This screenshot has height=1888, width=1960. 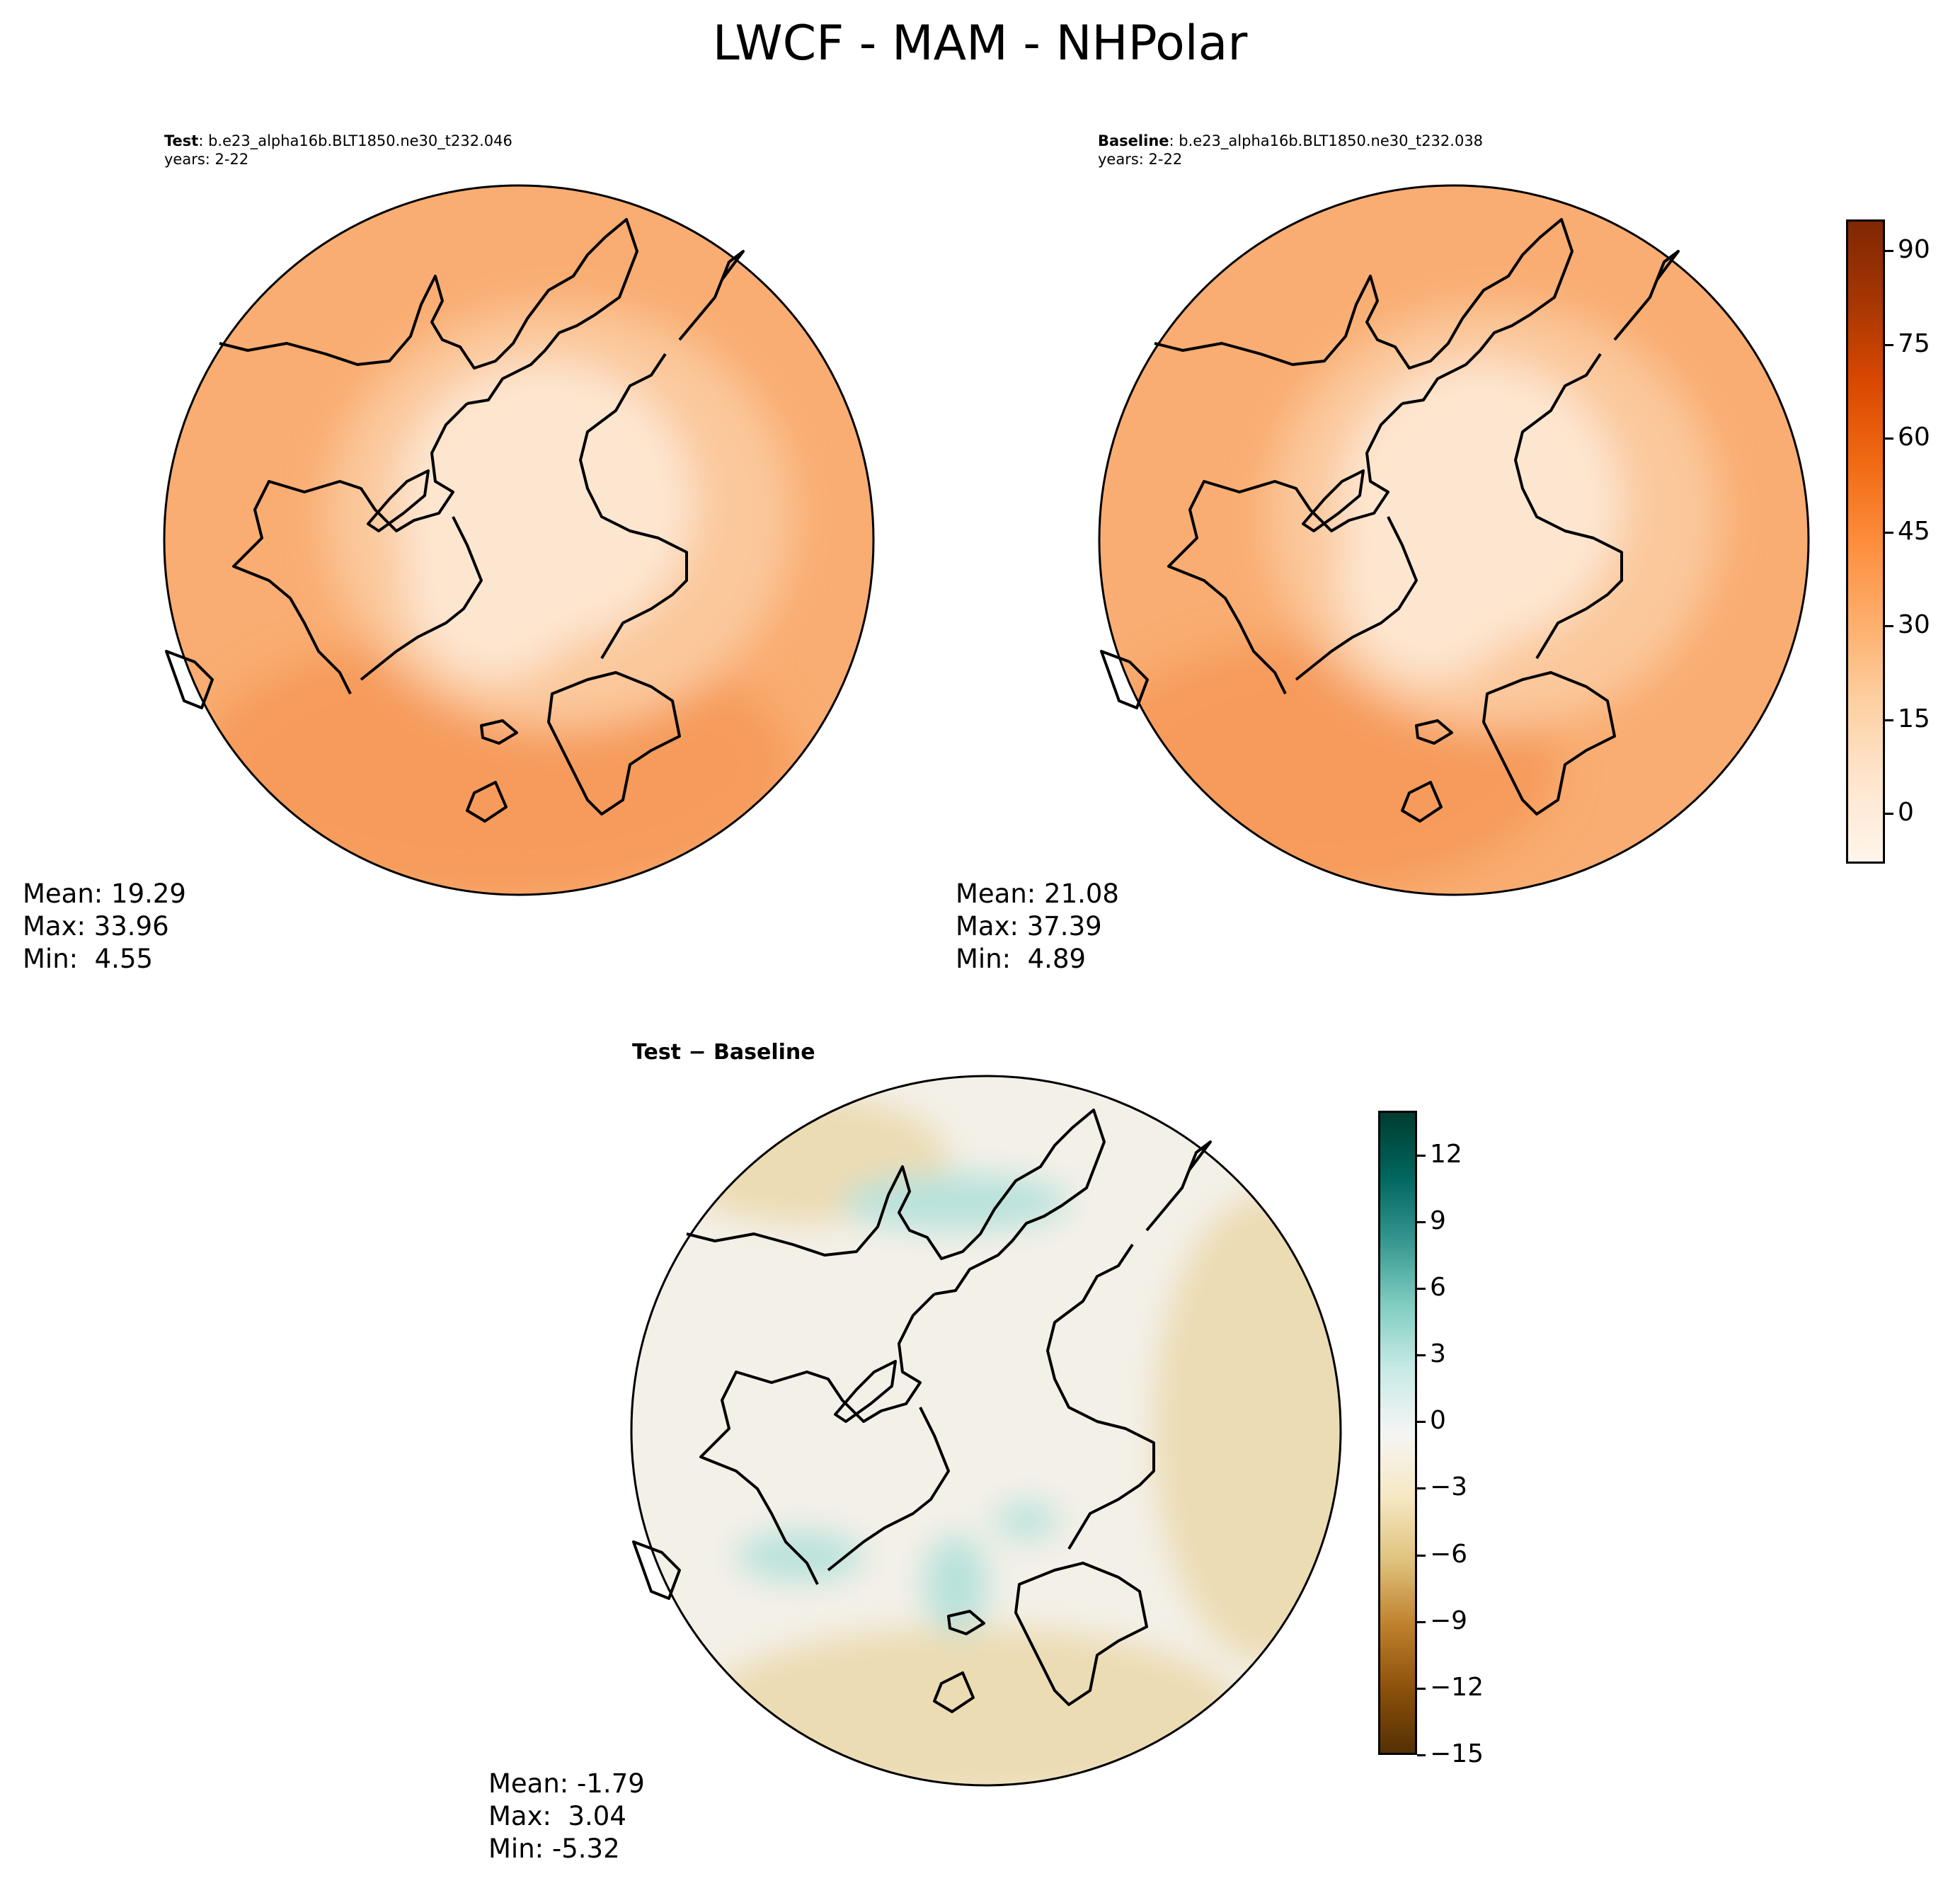 What do you see at coordinates (96, 927) in the screenshot?
I see `test-max: Max: 33.96` at bounding box center [96, 927].